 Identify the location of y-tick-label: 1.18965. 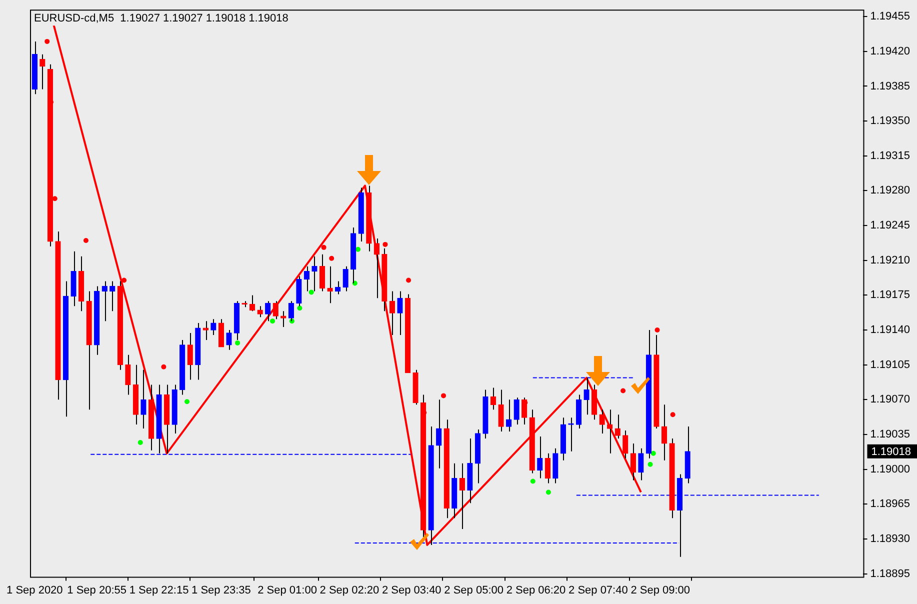
(890, 504).